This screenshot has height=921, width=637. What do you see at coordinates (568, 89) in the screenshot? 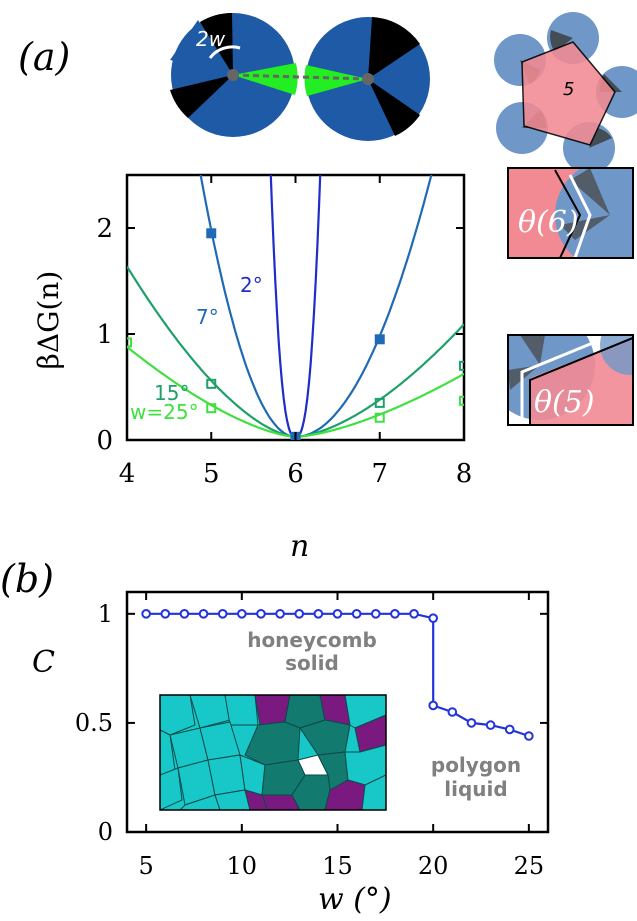
I see `pentagon-label: 5` at bounding box center [568, 89].